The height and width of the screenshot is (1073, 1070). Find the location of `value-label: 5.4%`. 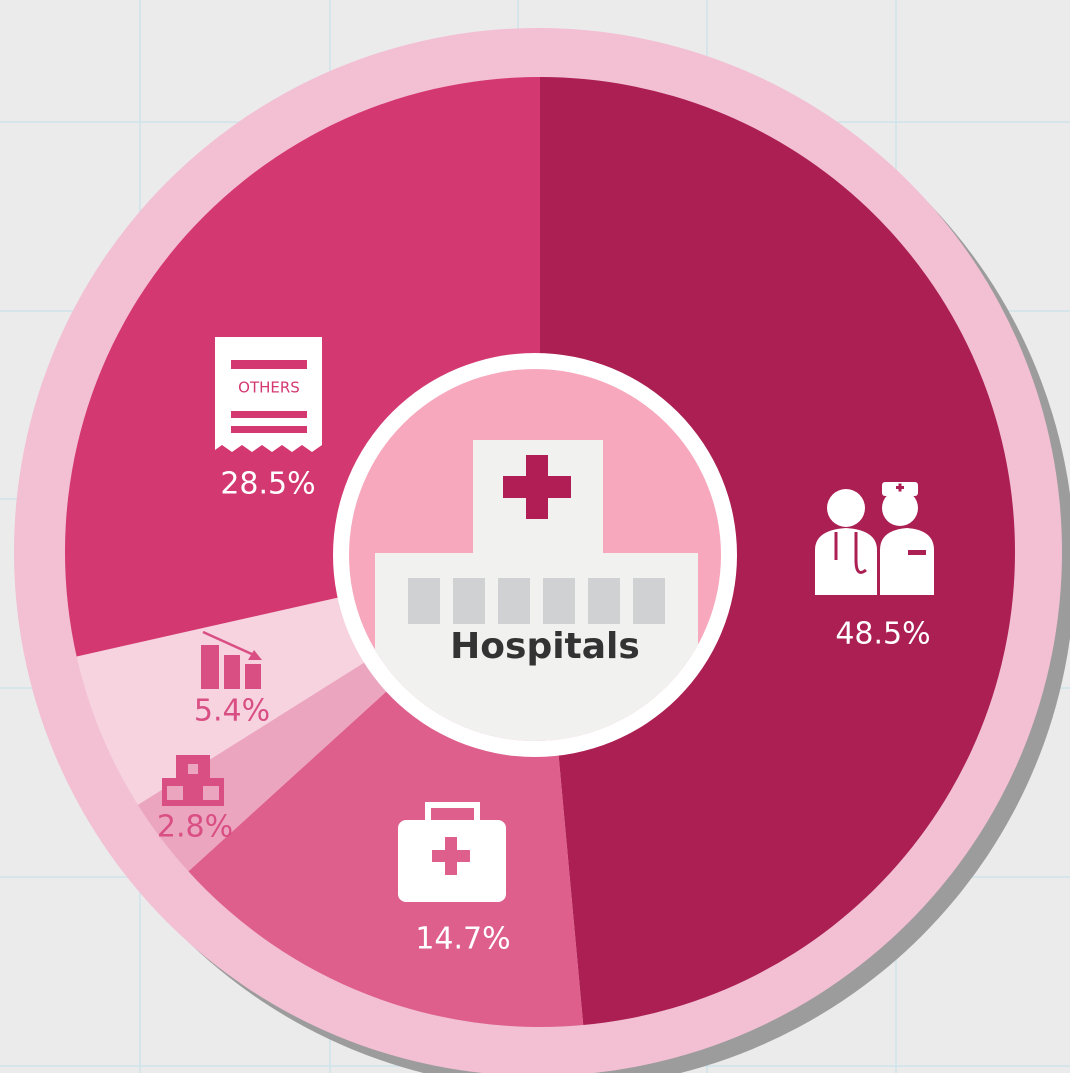

value-label: 5.4% is located at coordinates (232, 711).